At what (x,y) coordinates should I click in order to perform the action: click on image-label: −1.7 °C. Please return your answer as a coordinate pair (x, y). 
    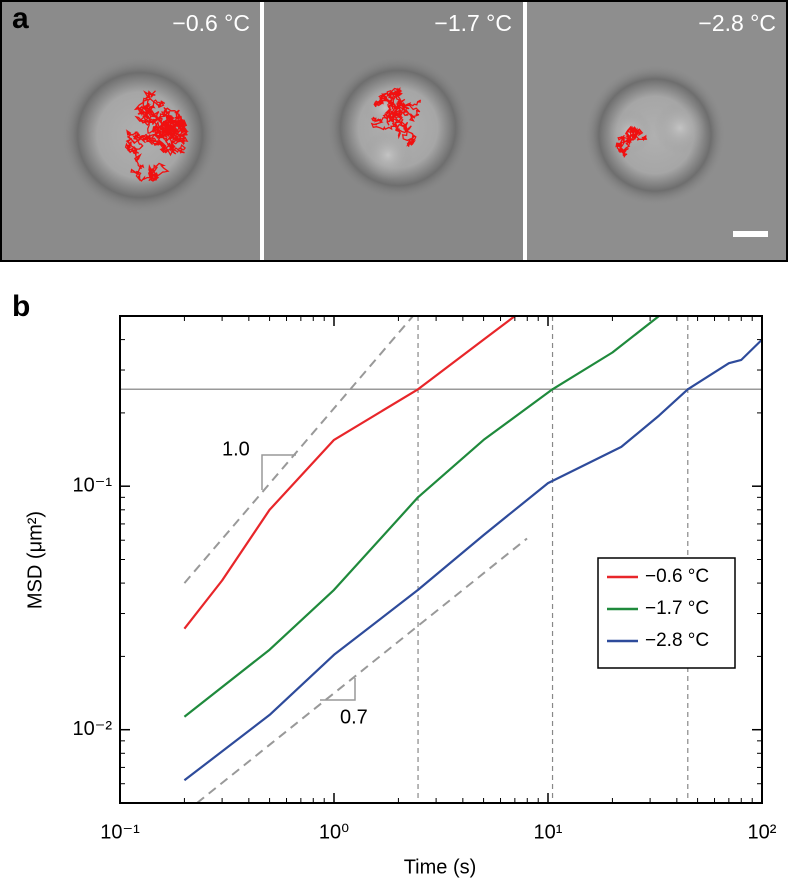
    Looking at the image, I should click on (473, 23).